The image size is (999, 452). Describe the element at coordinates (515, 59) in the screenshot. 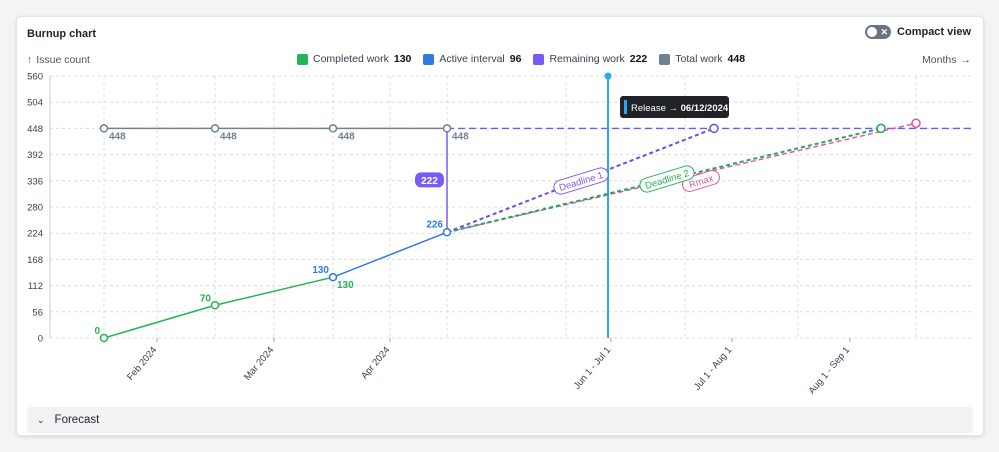

I see `legend-value: 96` at that location.